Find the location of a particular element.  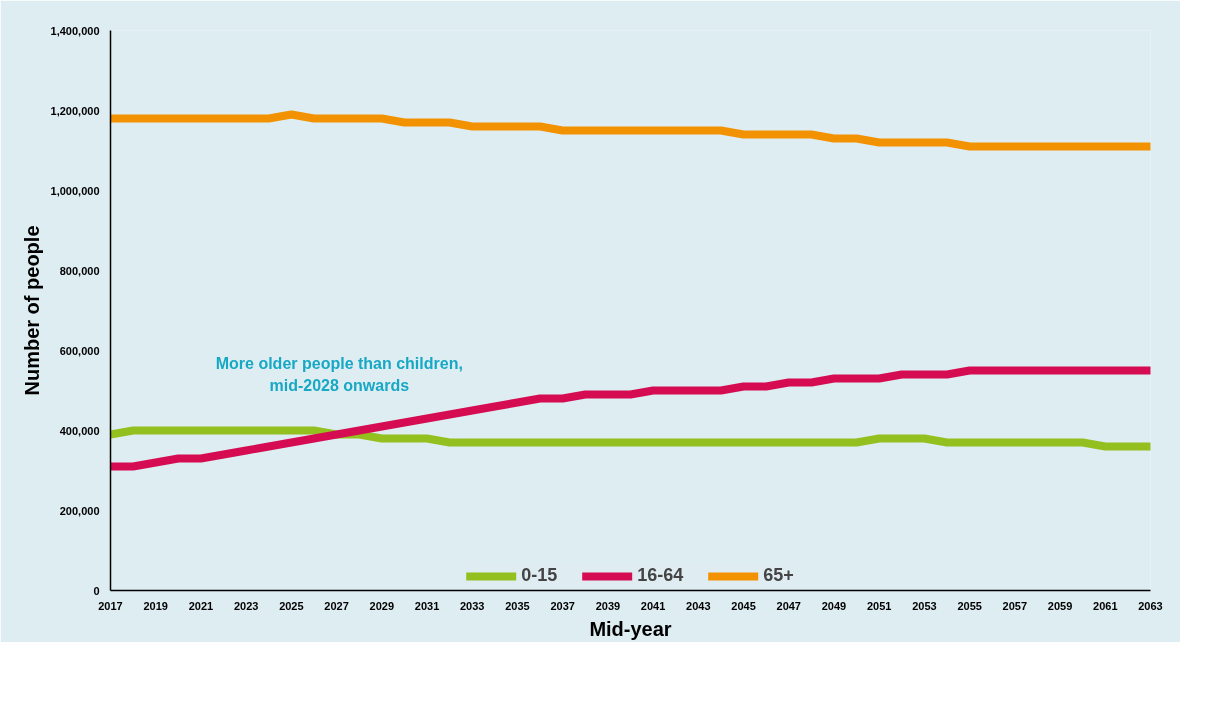

x-tick-label: 2057 is located at coordinates (1015, 605).